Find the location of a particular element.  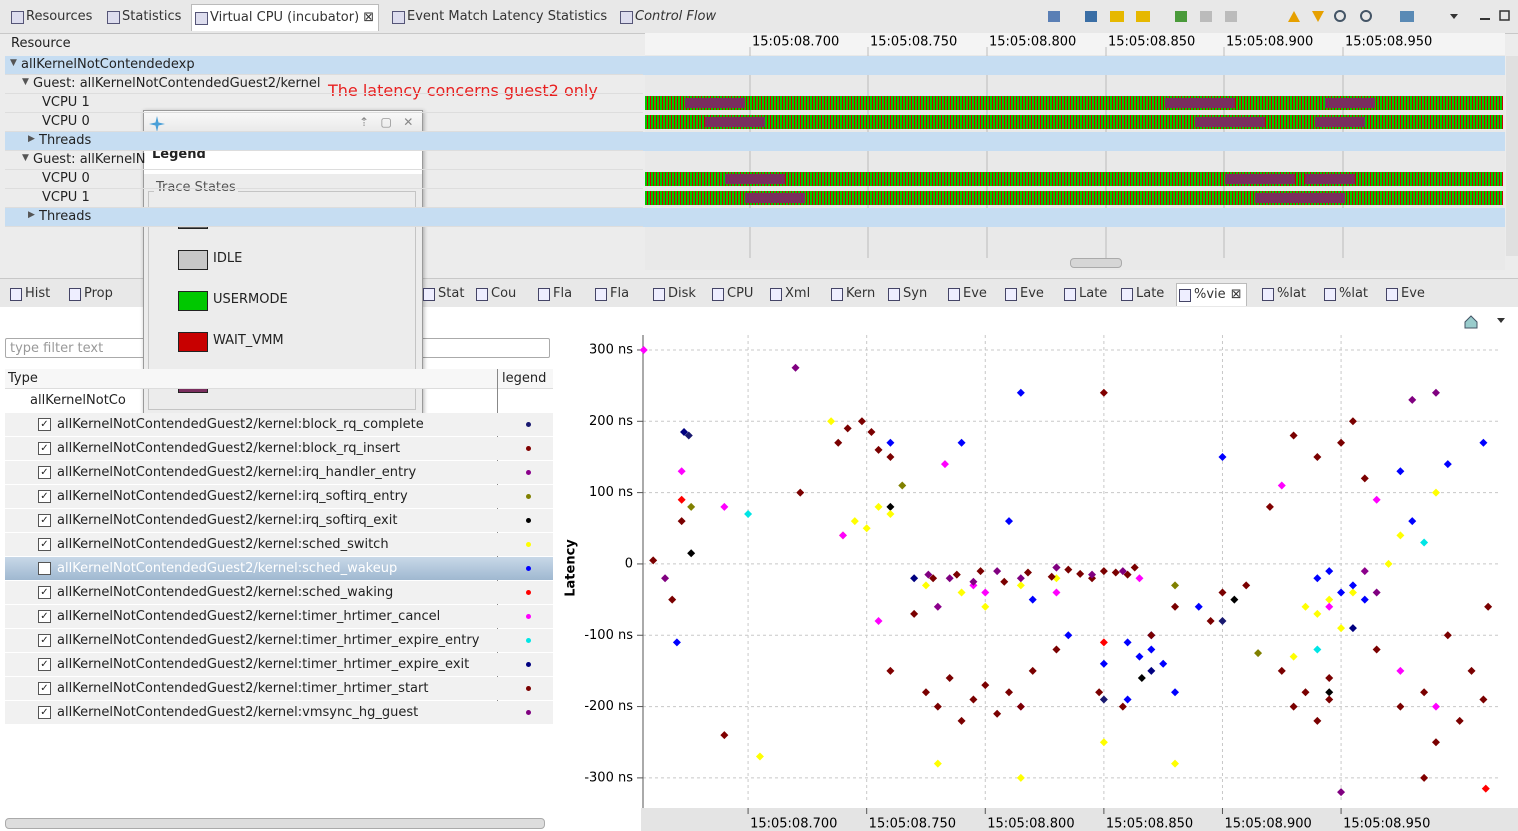

tab: Resources is located at coordinates (52, 17).